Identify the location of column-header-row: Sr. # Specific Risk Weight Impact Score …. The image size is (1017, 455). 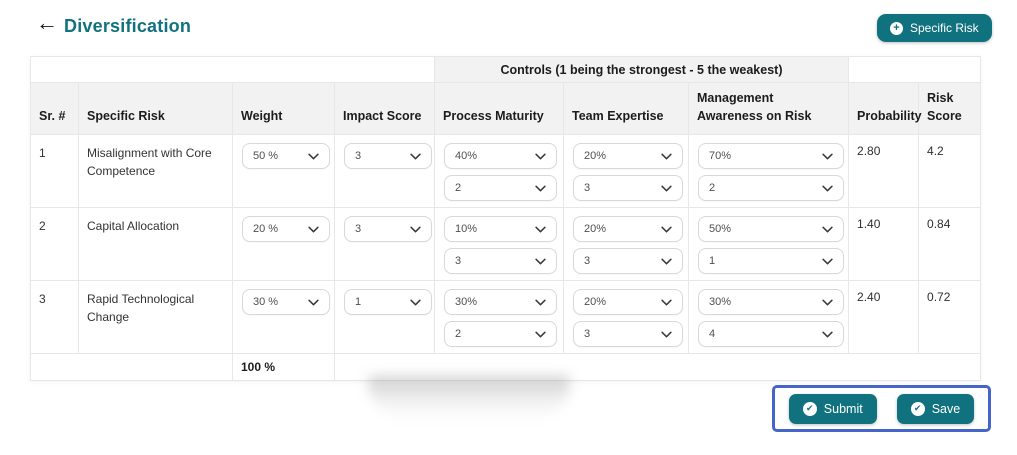
(506, 108).